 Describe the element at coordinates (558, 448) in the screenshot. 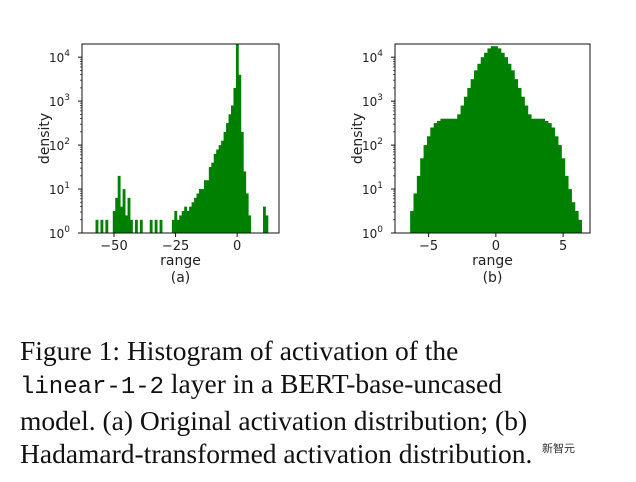

I see `watermark: 新智元` at that location.